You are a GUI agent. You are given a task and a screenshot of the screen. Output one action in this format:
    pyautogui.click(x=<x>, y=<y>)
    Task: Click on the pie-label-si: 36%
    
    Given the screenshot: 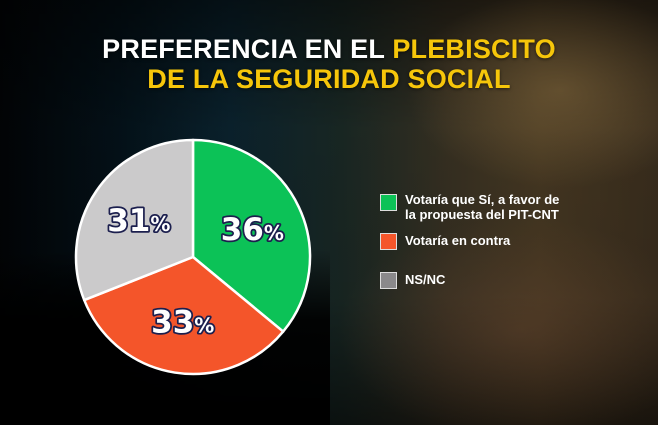 What is the action you would take?
    pyautogui.click(x=252, y=230)
    